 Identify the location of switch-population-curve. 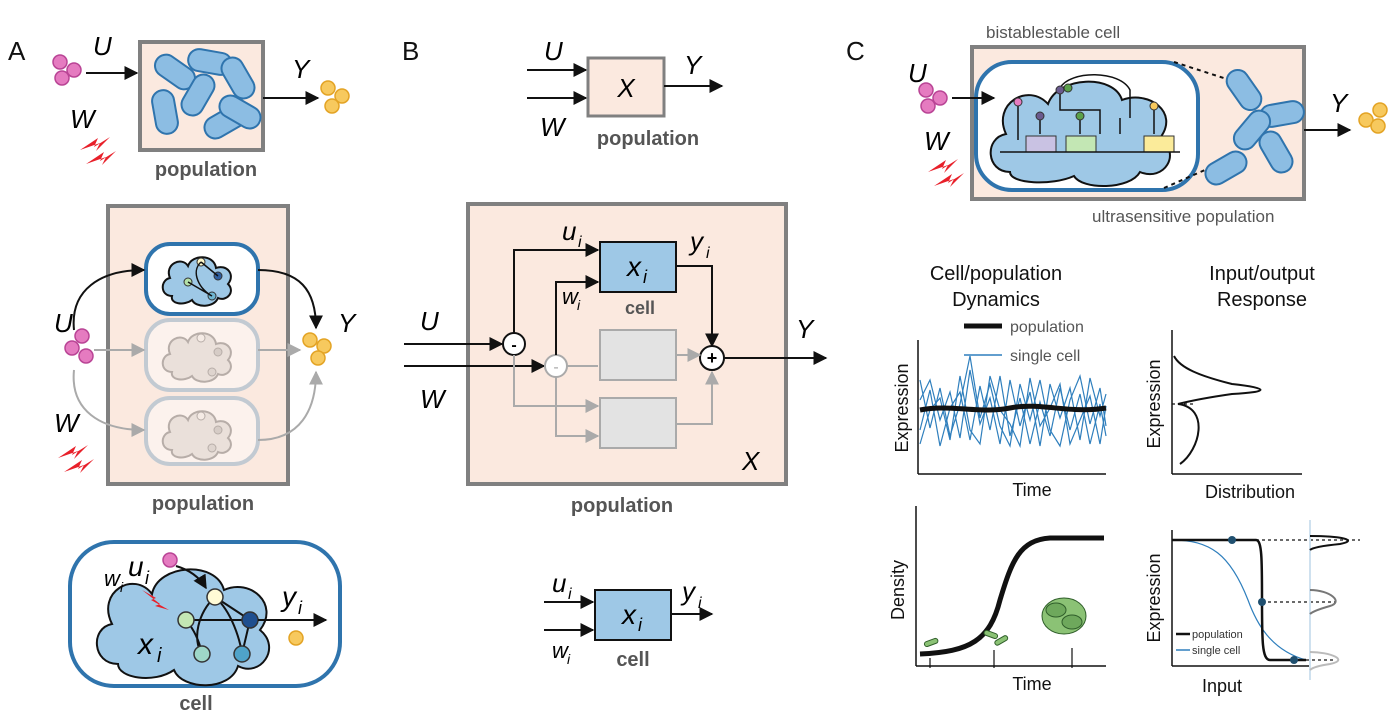
(1239, 600).